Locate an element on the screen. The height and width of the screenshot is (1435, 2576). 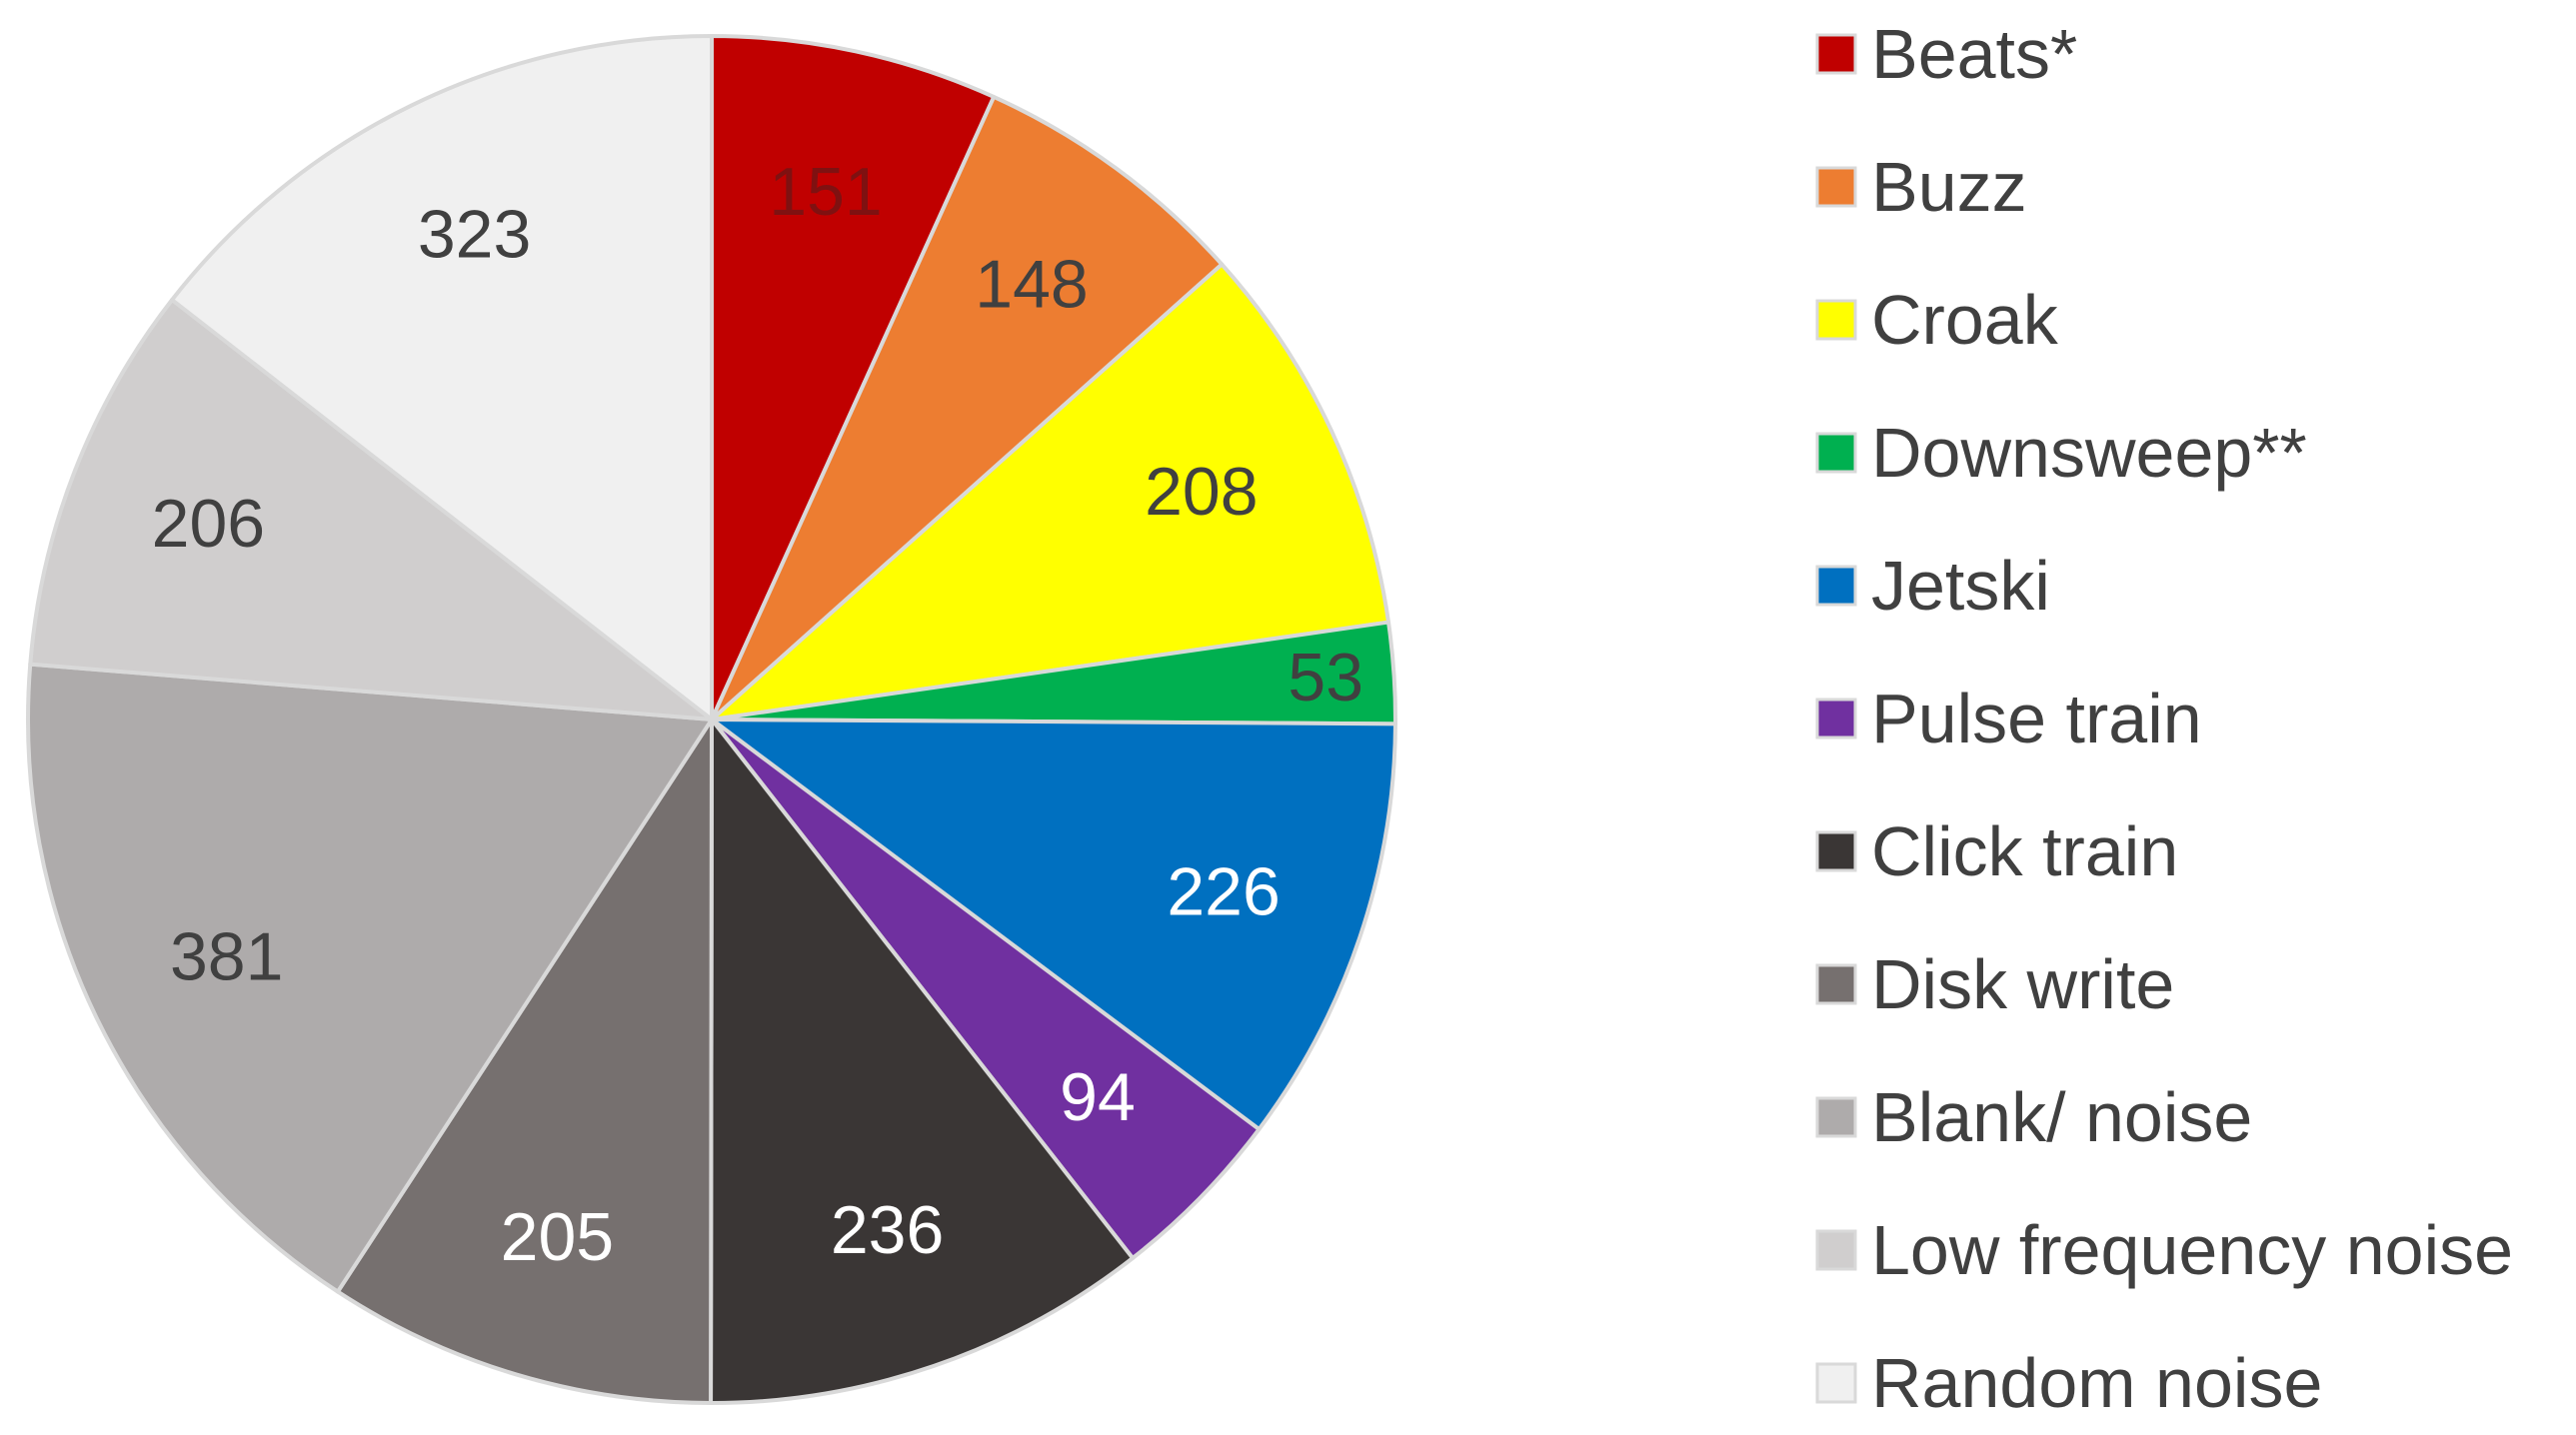
legend-label: Buzz is located at coordinates (1949, 187).